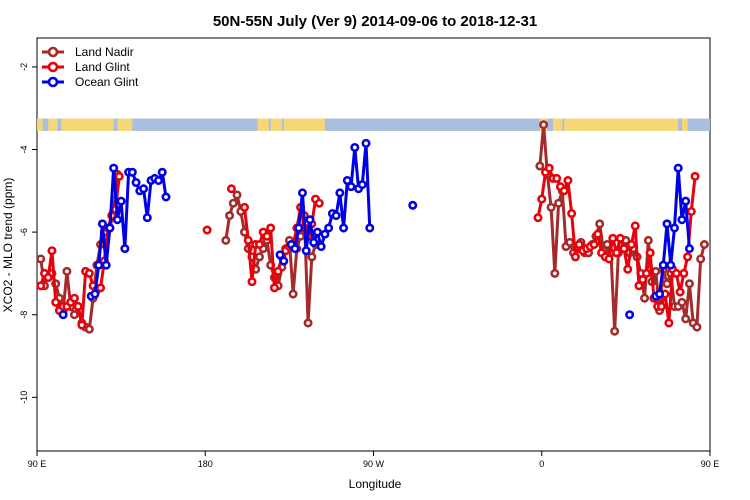  I want to click on y-tick-label: -10, so click(24, 397).